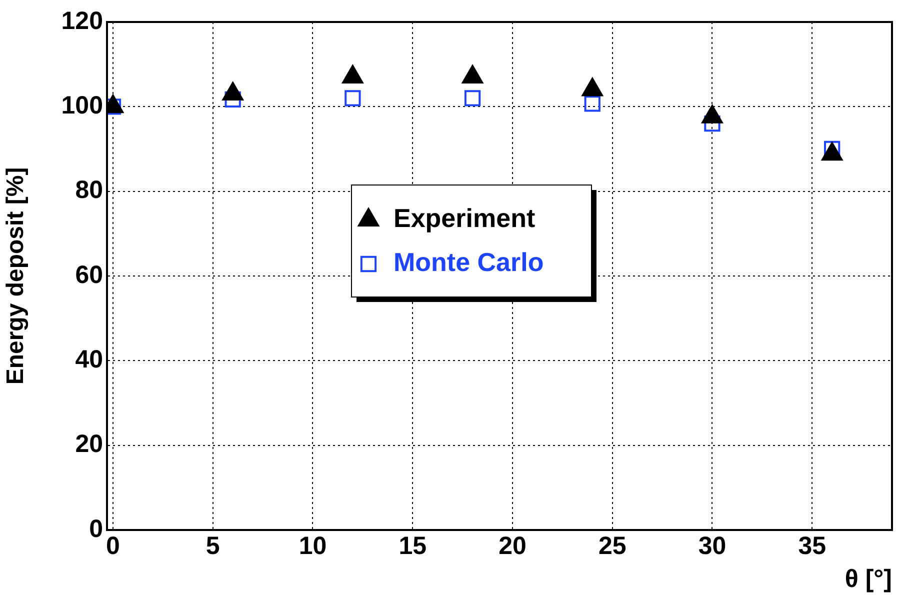  I want to click on y-tick-label: 40, so click(89, 360).